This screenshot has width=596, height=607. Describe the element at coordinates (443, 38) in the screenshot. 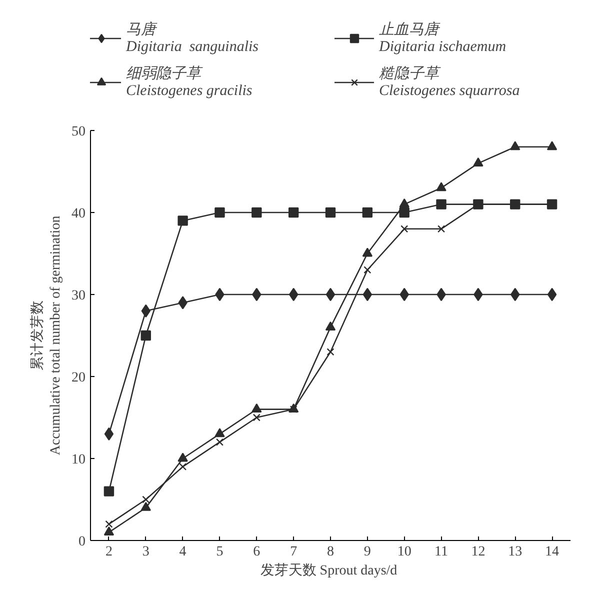

I see `legend-label: 止血马唐 Digitaria ischaemum` at that location.